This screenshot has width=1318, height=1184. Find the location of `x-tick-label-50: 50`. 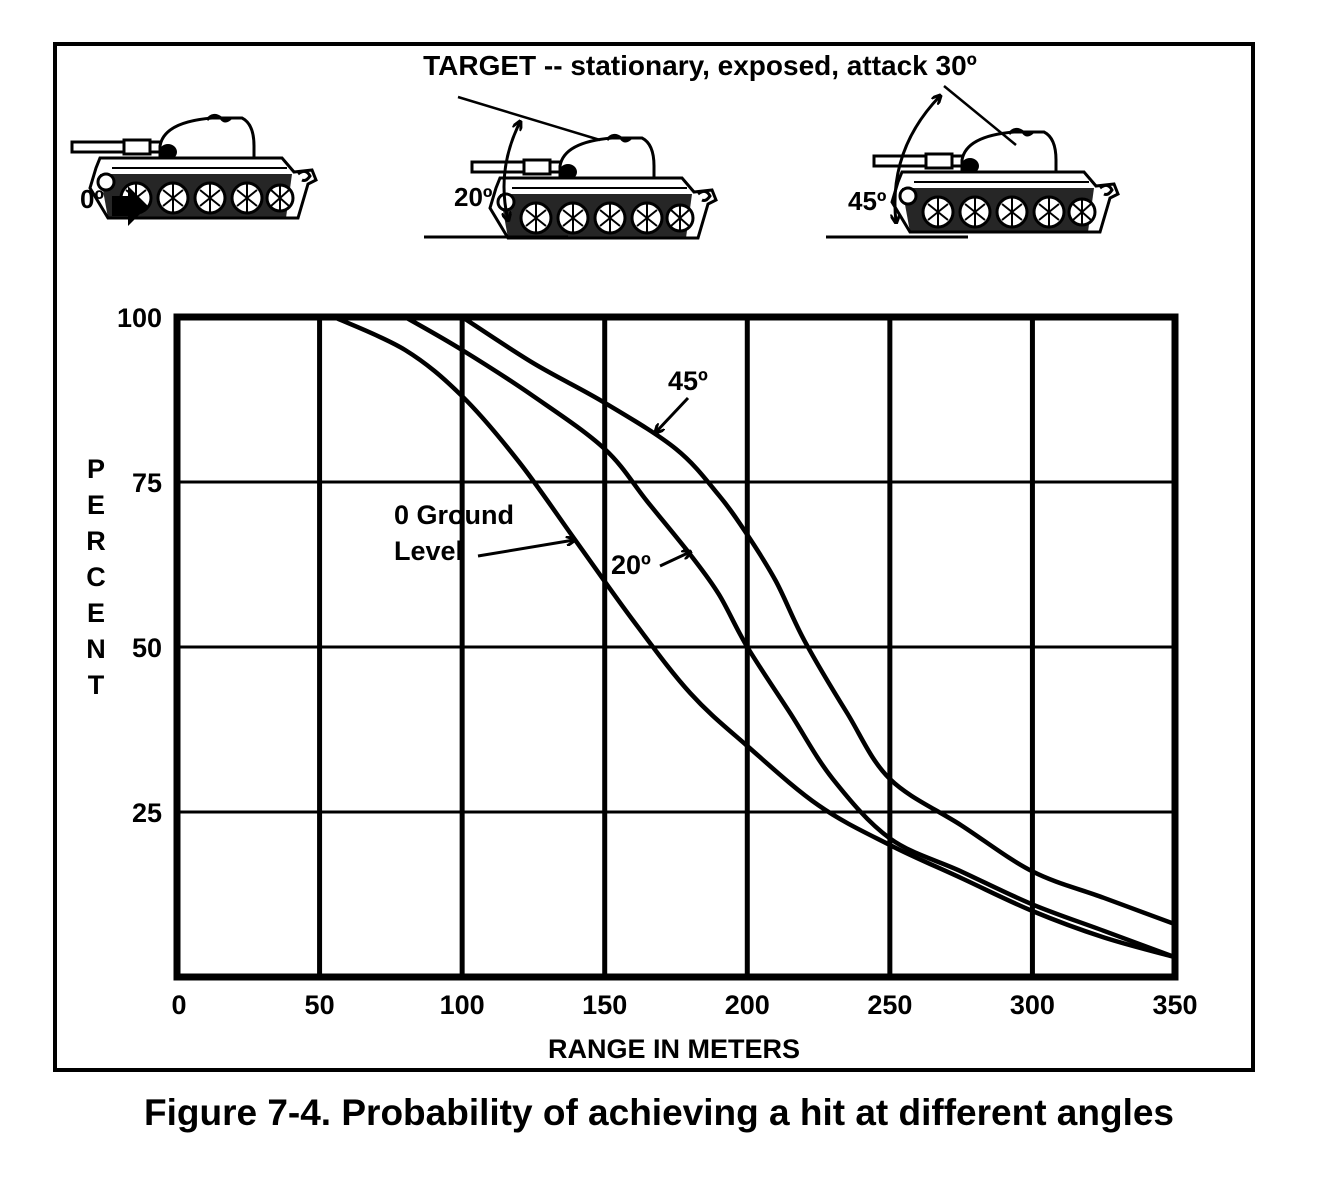

x-tick-label-50: 50 is located at coordinates (320, 1005).